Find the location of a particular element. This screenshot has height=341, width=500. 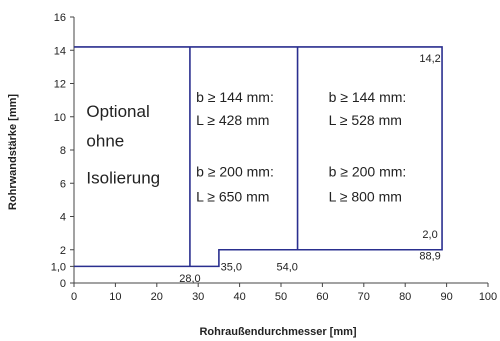

region-line: L ≥ 528 mm is located at coordinates (365, 120).